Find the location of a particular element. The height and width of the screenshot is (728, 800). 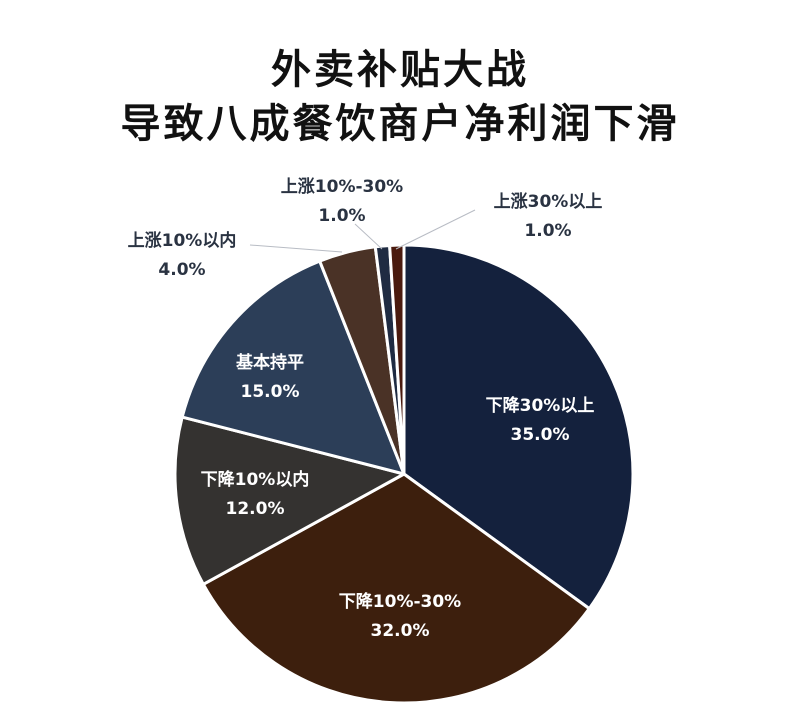

slice-label-name: 下降10%-30% is located at coordinates (400, 602).